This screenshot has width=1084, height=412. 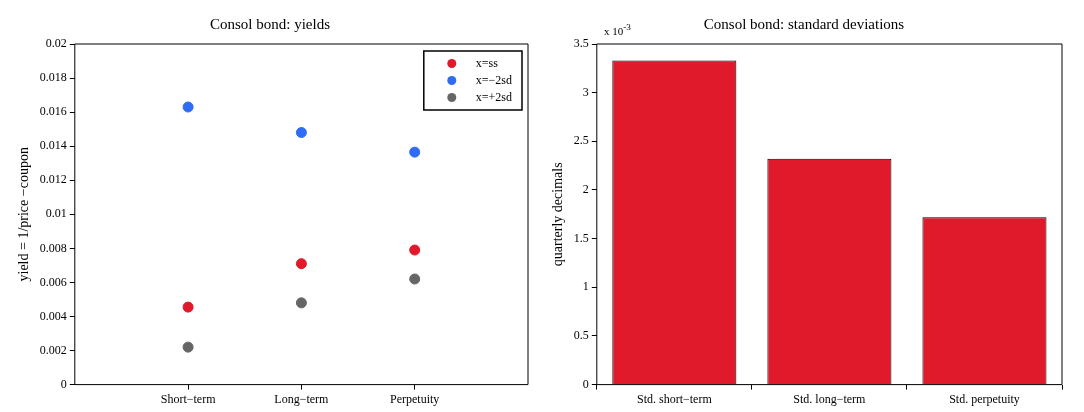 What do you see at coordinates (53, 145) in the screenshot?
I see `y-tick-label: 0.014` at bounding box center [53, 145].